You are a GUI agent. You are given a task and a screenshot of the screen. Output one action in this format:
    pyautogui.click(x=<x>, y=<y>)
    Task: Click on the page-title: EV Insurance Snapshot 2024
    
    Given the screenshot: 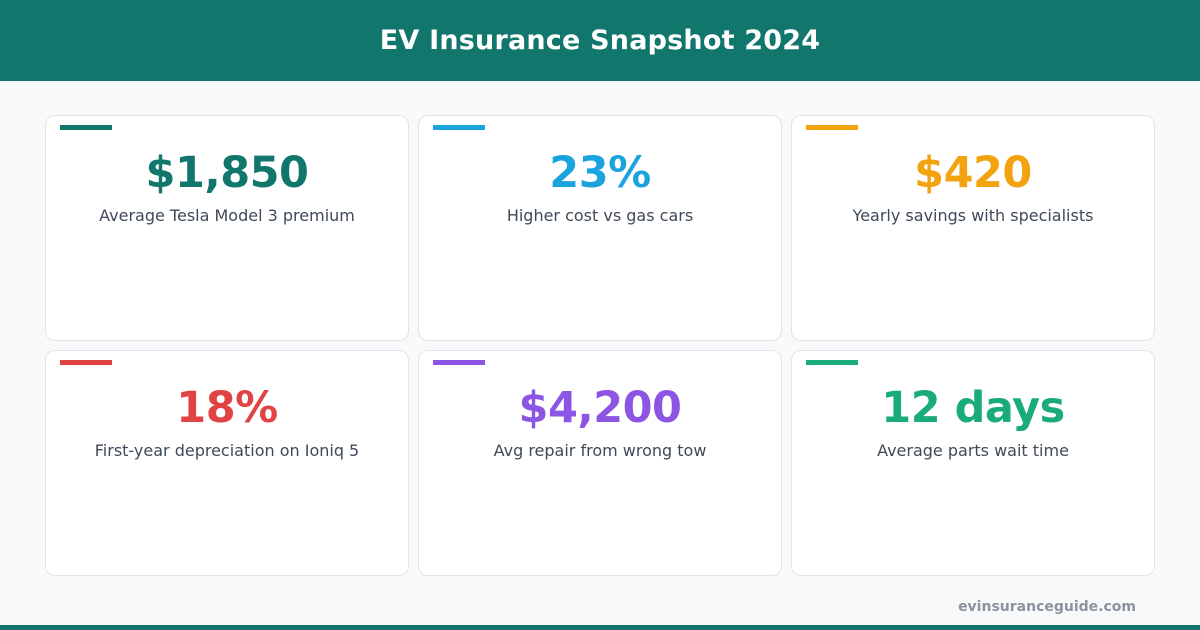 What is the action you would take?
    pyautogui.click(x=600, y=40)
    